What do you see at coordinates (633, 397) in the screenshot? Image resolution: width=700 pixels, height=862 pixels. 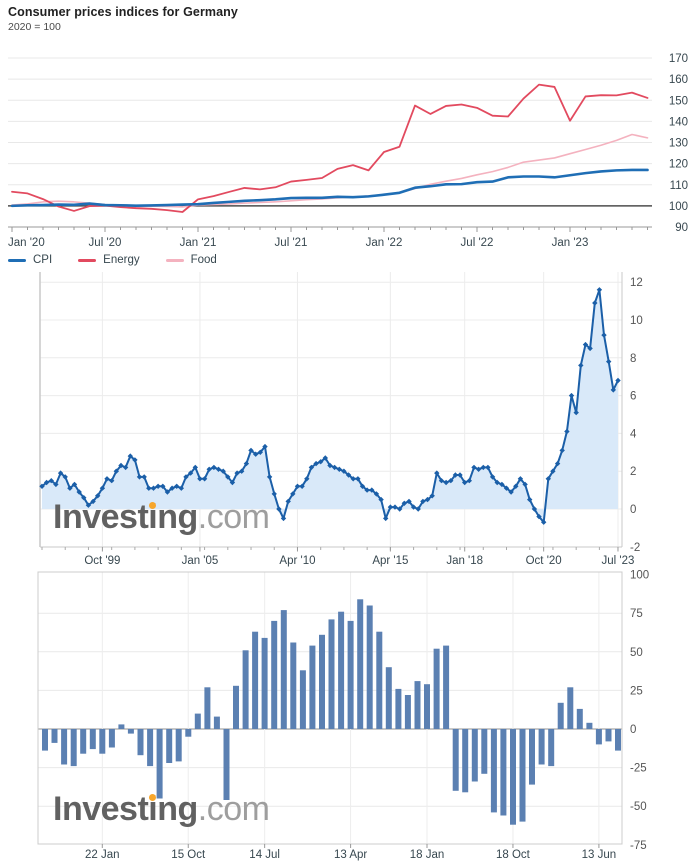 I see `svg-text: 6` at bounding box center [633, 397].